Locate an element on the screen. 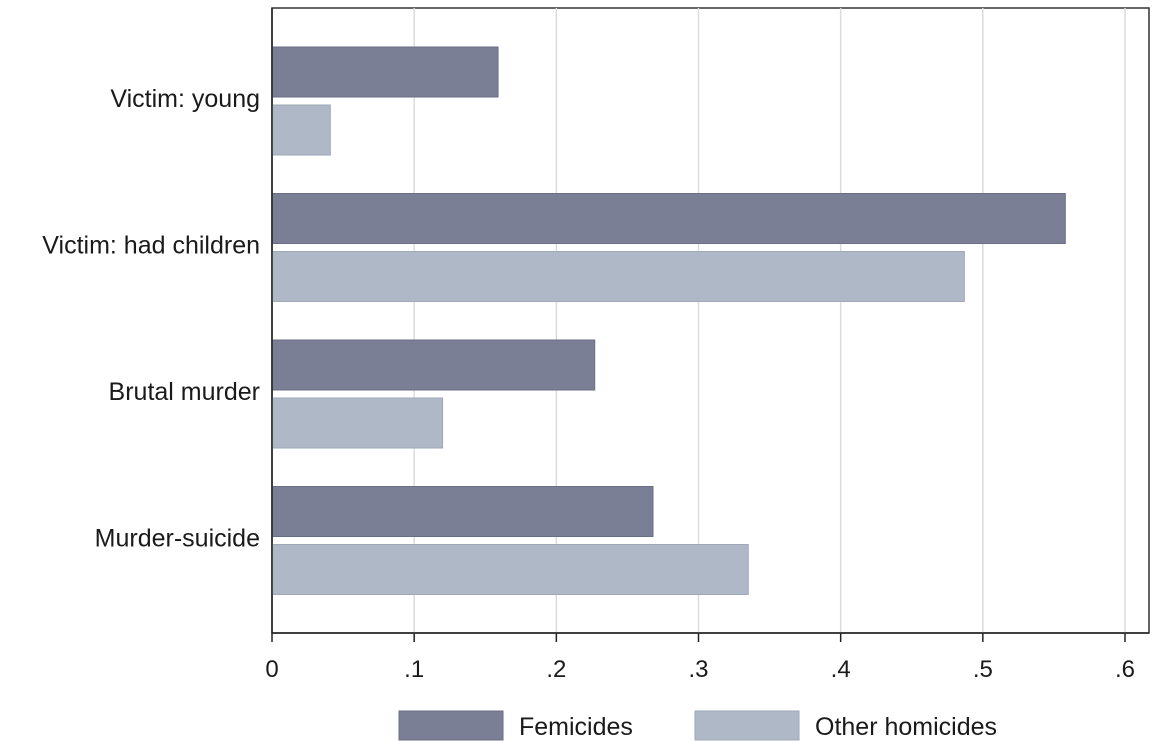 The height and width of the screenshot is (741, 1166). x-tick-label: .3 is located at coordinates (698, 669).